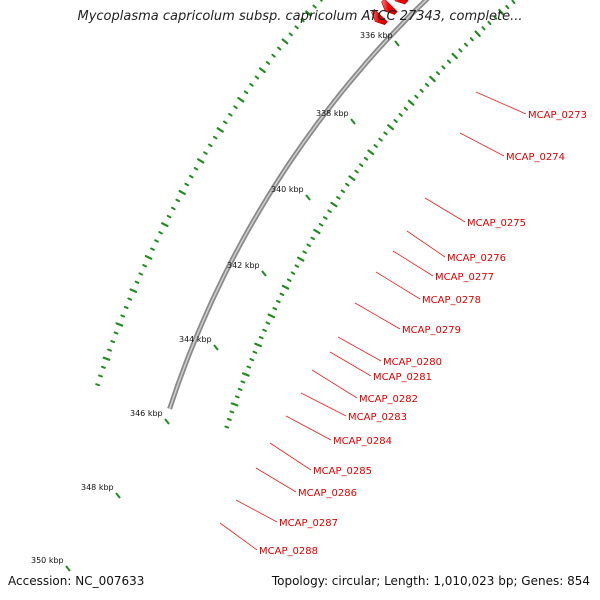 The image size is (600, 600). Describe the element at coordinates (377, 417) in the screenshot. I see `gene-label: MCAP_0283` at that location.